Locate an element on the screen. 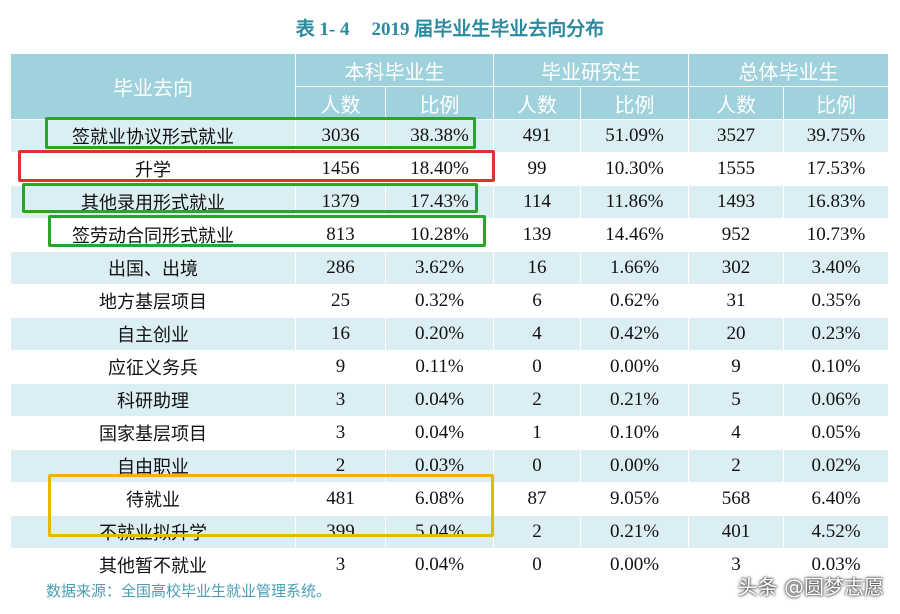 The image size is (900, 614). cell: 0.62% is located at coordinates (634, 301).